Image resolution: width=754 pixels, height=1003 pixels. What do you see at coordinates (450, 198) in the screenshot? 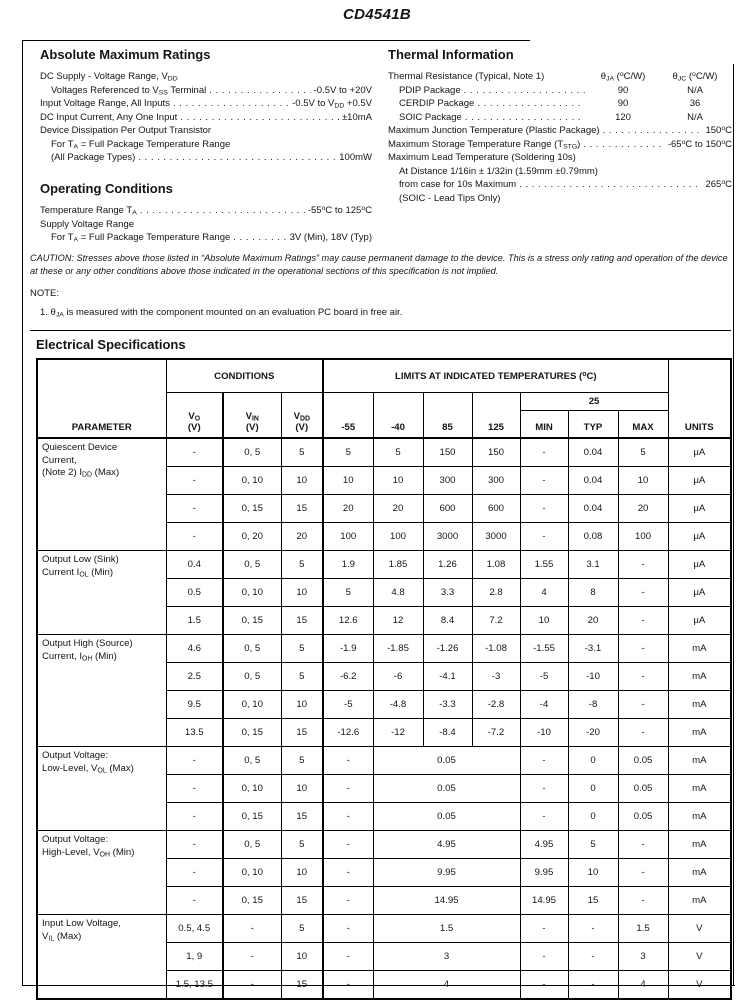
I see `rating-label: (SOIC - Lead Tips Only)` at bounding box center [450, 198].